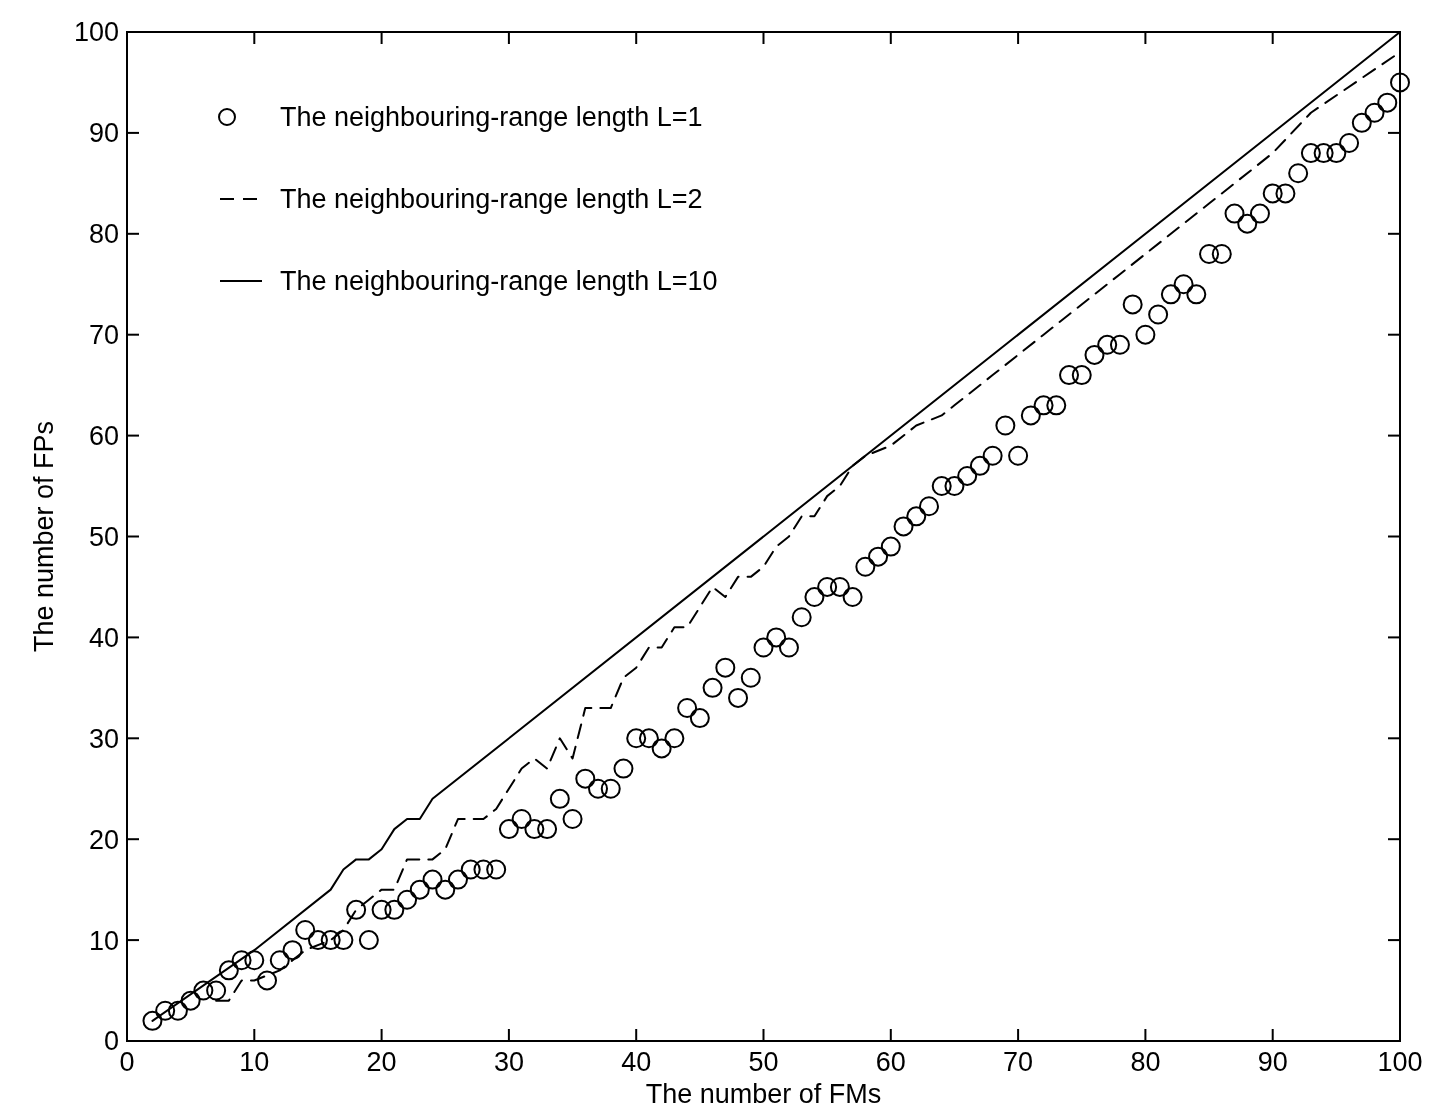  What do you see at coordinates (1145, 1062) in the screenshot?
I see `x-tick-label: 80` at bounding box center [1145, 1062].